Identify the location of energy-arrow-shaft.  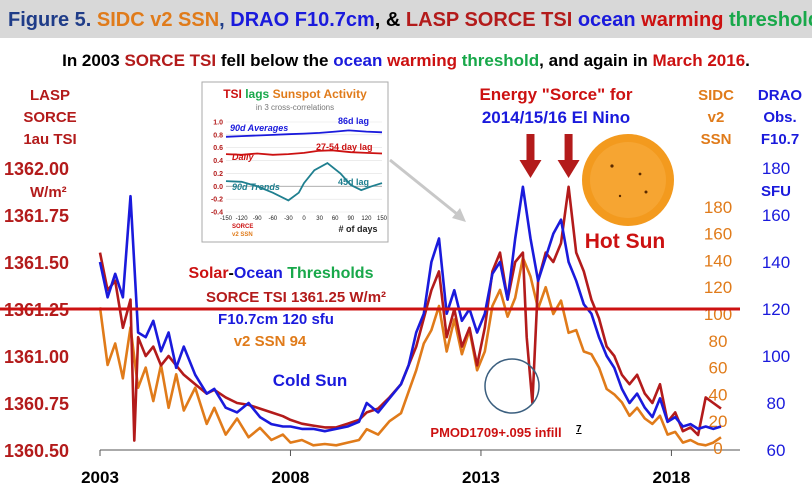
(568, 148).